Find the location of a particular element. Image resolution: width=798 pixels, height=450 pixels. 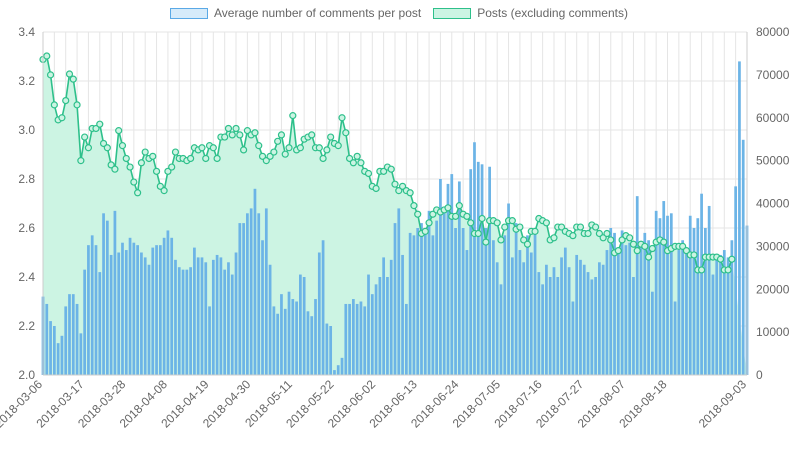

x-tick-label: 2018-09-03 is located at coordinates (723, 404).